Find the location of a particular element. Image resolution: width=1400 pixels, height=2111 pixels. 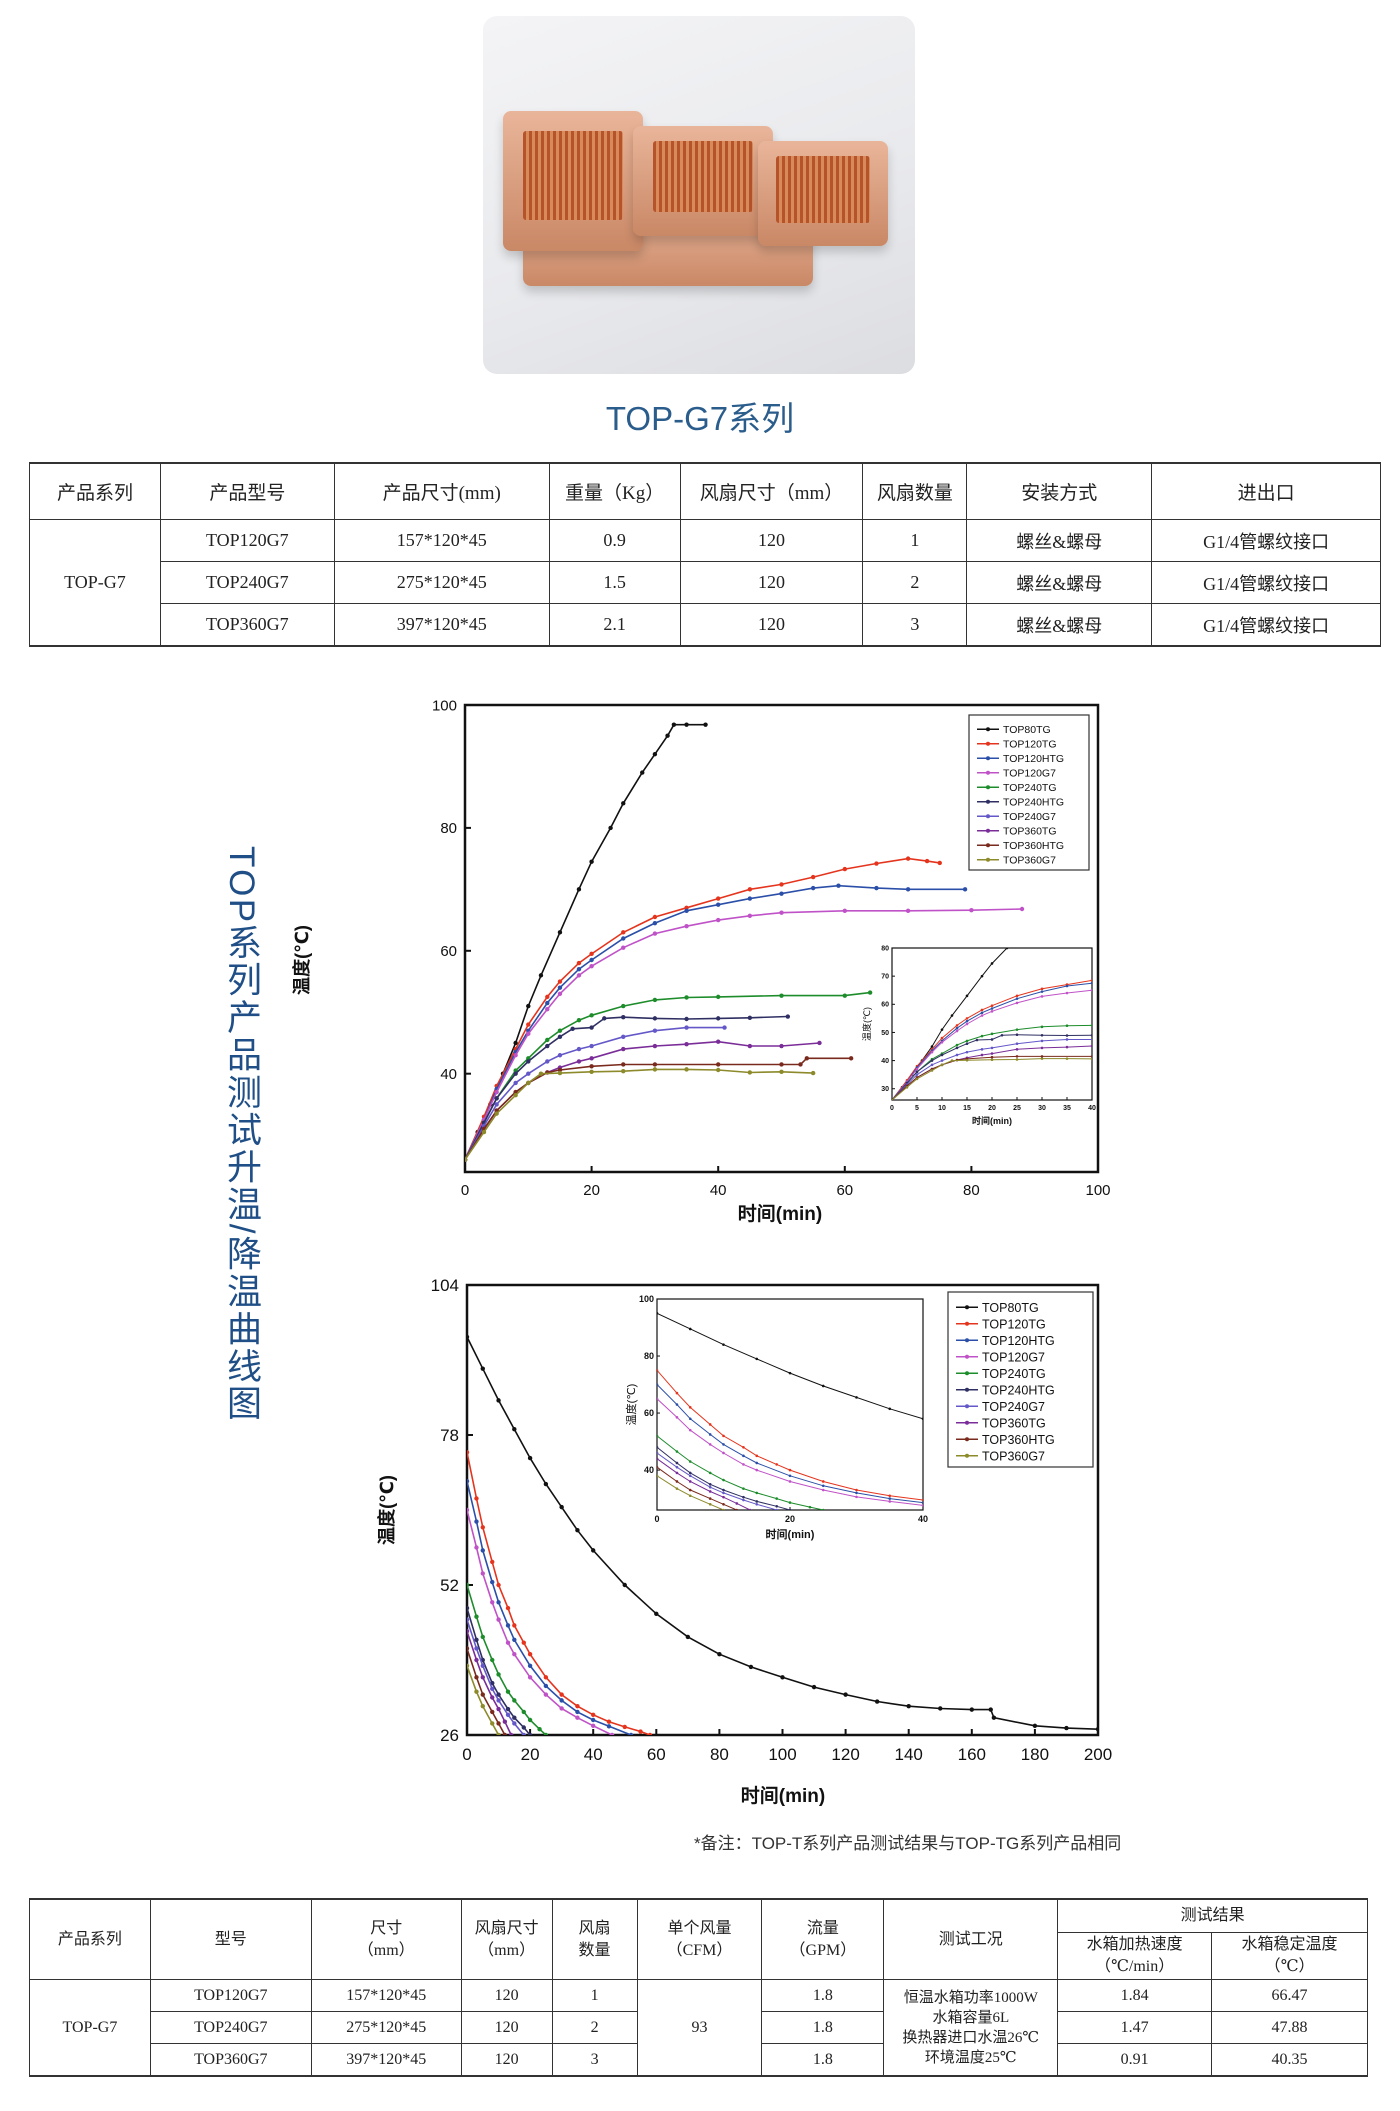

table-cell: 0.9 is located at coordinates (614, 540).